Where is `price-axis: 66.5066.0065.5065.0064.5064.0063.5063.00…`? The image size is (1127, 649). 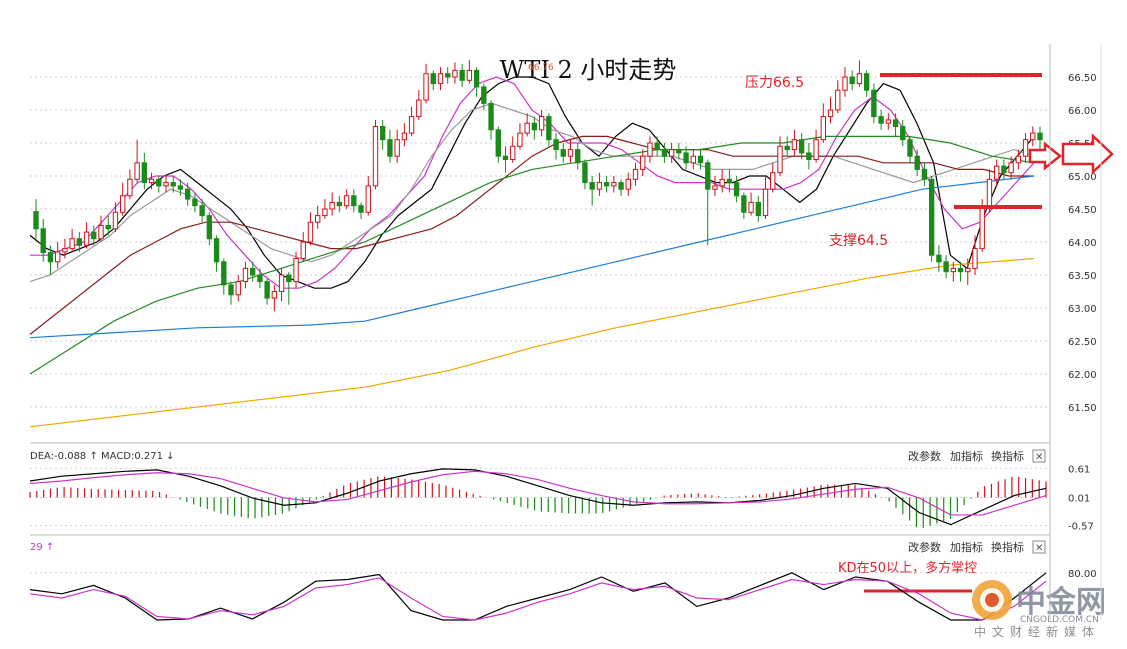
price-axis: 66.5066.0065.5065.0064.5064.0063.5063.00… is located at coordinates (1082, 243).